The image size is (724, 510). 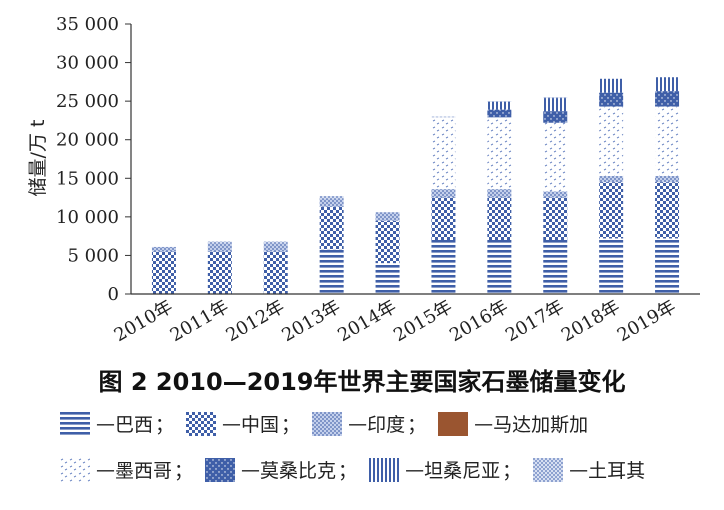 What do you see at coordinates (260, 425) in the screenshot?
I see `legend-label: 中国` at bounding box center [260, 425].